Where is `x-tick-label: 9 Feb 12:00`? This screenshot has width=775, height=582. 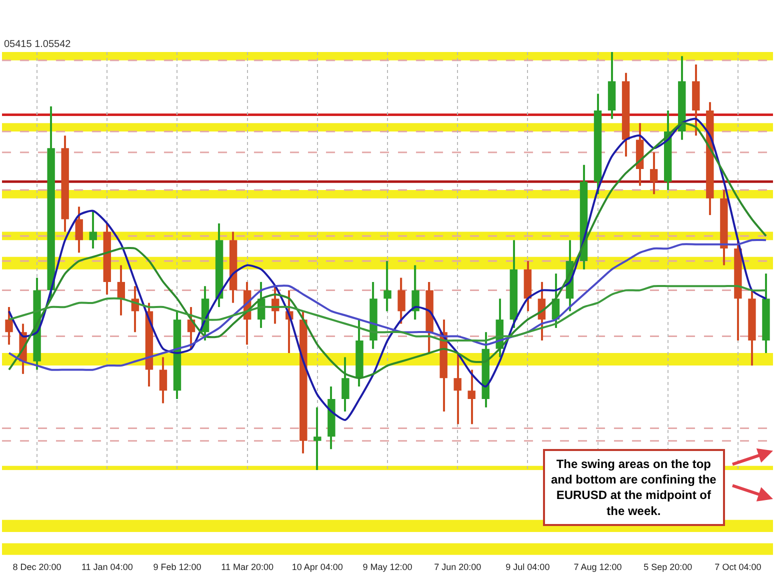 x-tick-label: 9 Feb 12:00 is located at coordinates (177, 567).